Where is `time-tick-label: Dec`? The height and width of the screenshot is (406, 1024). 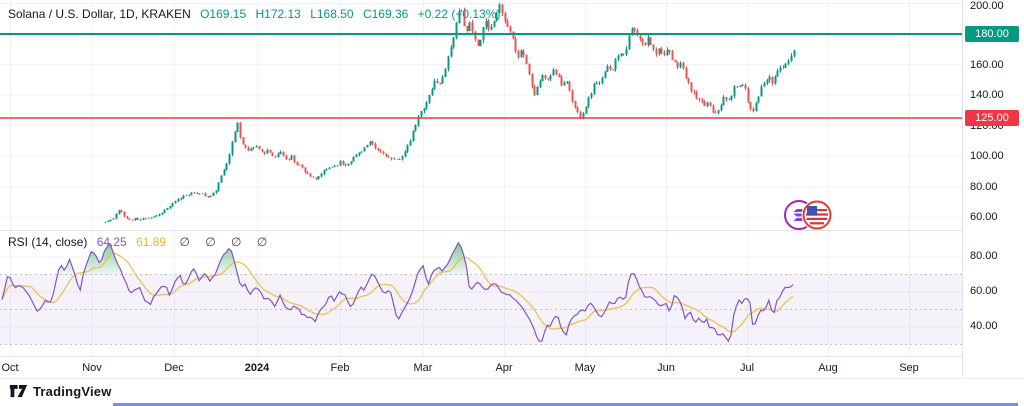
time-tick-label: Dec is located at coordinates (174, 368).